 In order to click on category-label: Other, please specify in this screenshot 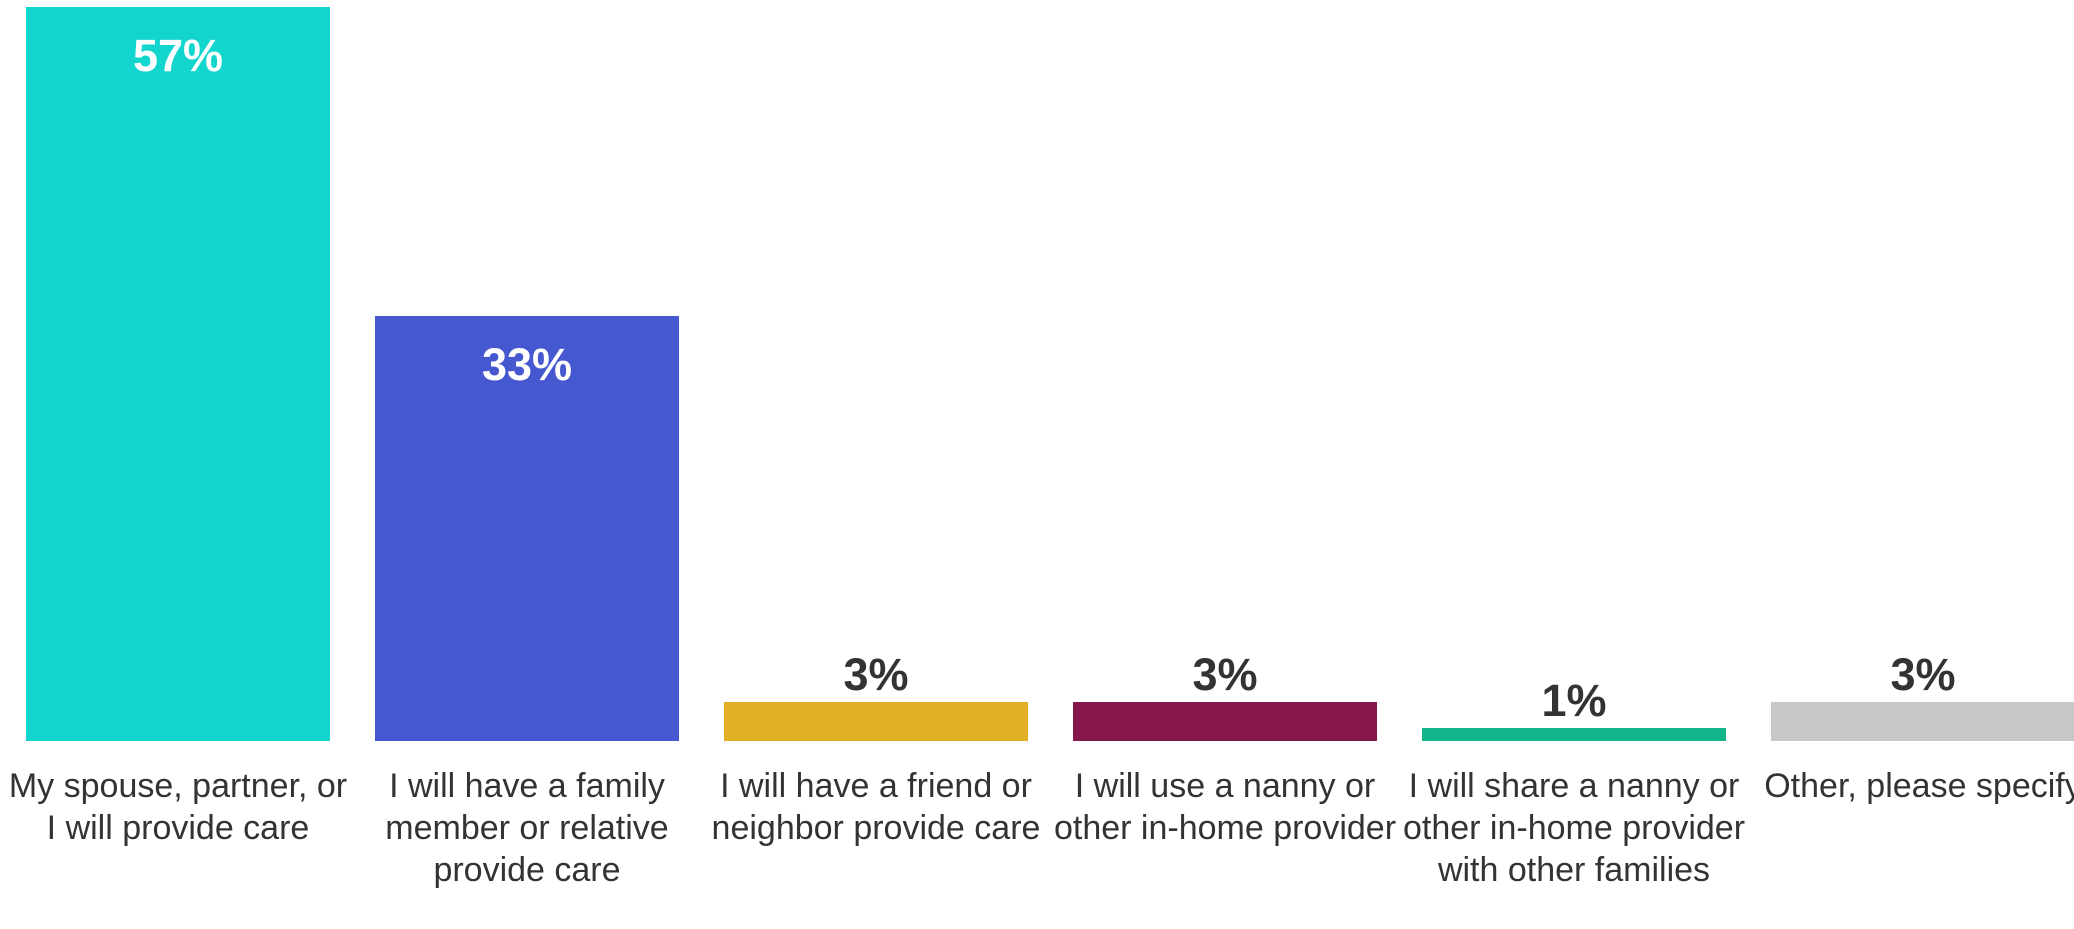, I will do `click(1919, 786)`.